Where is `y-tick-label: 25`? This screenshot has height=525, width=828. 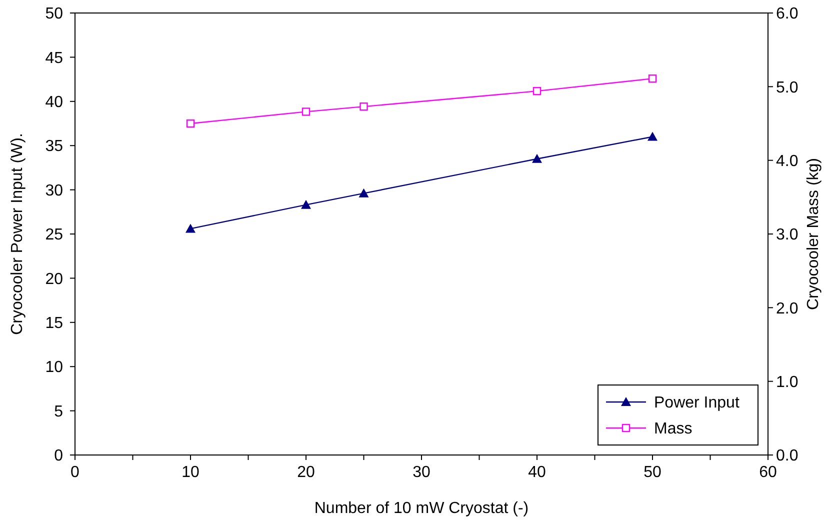
y-tick-label: 25 is located at coordinates (54, 235).